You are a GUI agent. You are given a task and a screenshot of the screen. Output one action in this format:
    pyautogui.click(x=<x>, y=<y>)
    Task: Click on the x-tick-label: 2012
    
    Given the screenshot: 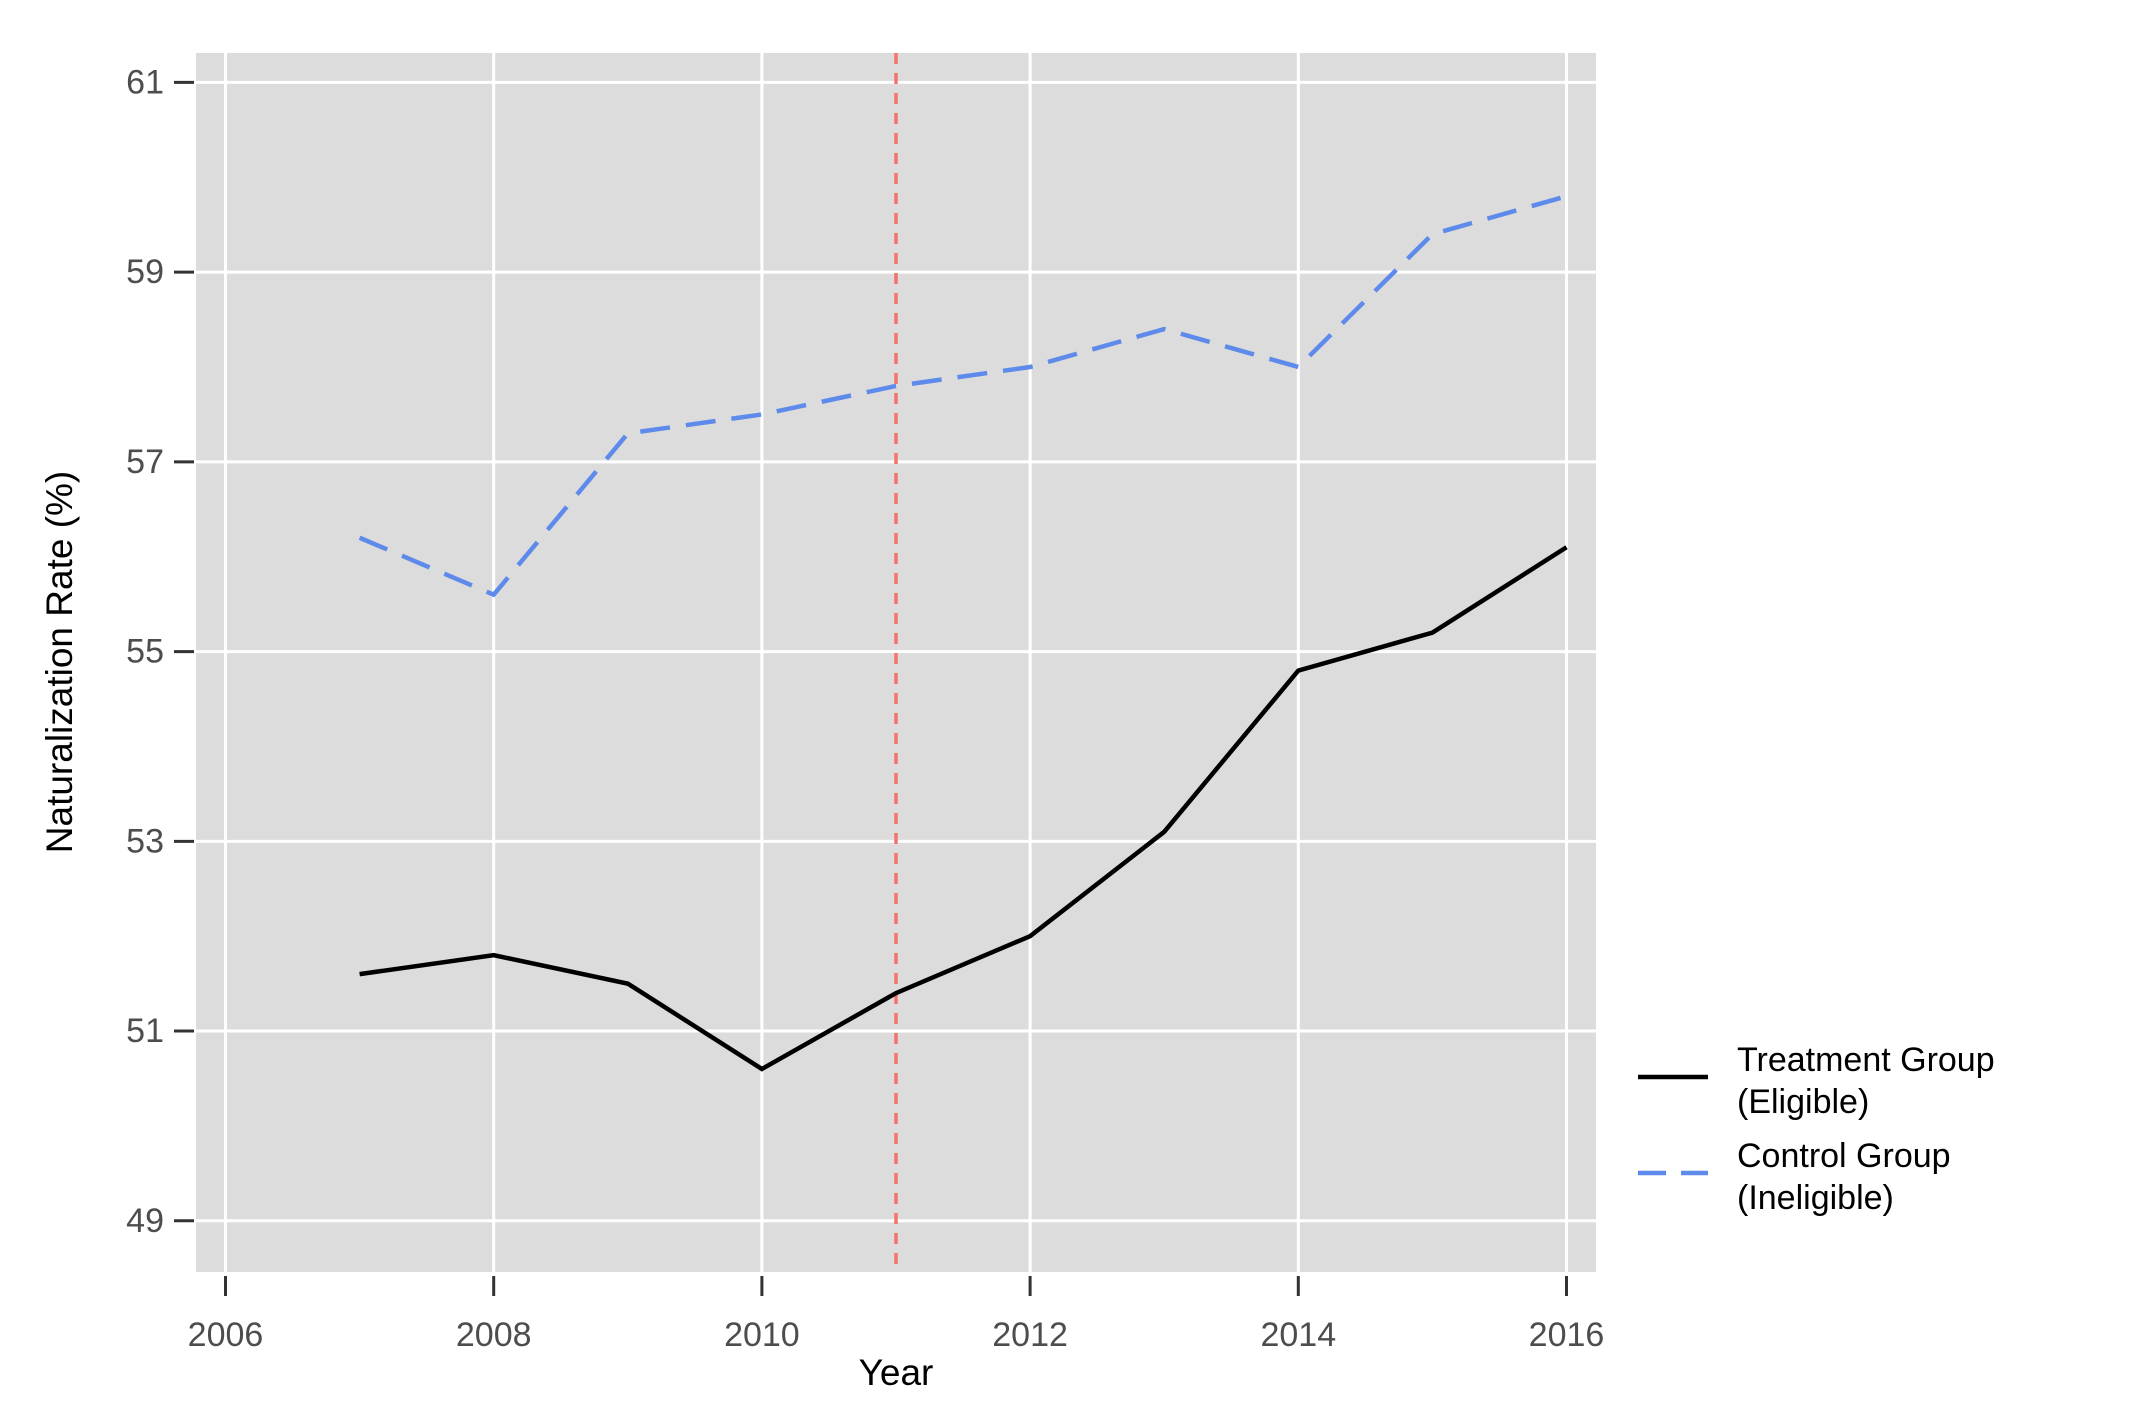 What is the action you would take?
    pyautogui.click(x=1030, y=1335)
    